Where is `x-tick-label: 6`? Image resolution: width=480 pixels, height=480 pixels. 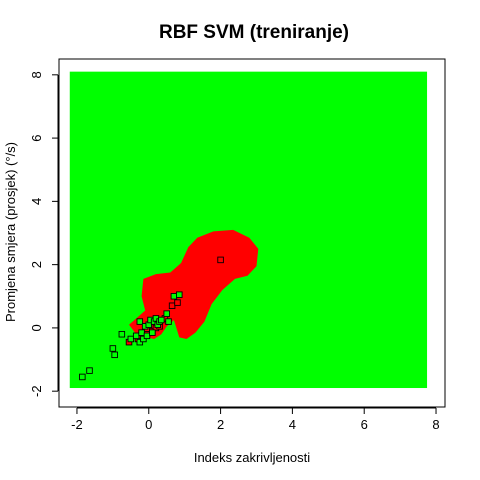 x-tick-label: 6 is located at coordinates (364, 424).